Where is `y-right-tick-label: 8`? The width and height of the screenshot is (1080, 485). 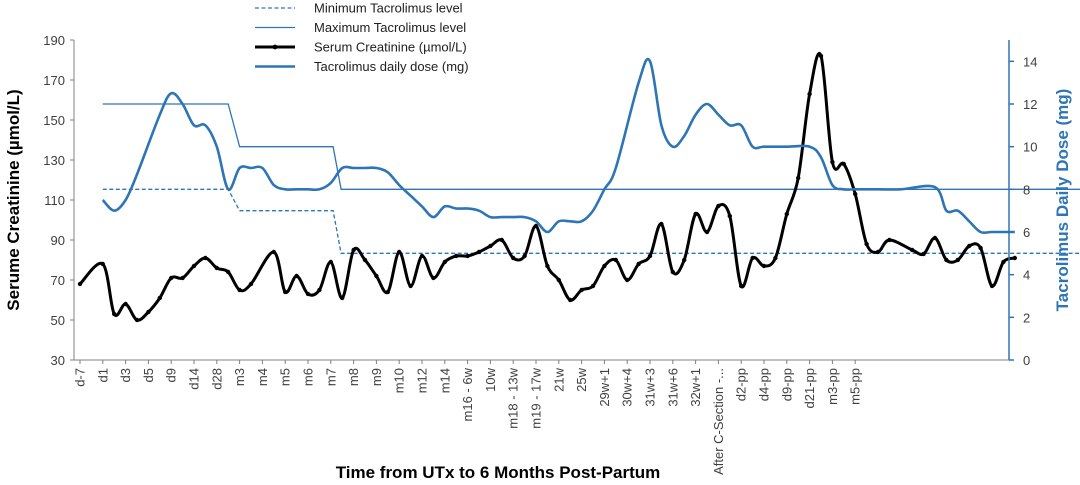
y-right-tick-label: 8 is located at coordinates (1026, 189).